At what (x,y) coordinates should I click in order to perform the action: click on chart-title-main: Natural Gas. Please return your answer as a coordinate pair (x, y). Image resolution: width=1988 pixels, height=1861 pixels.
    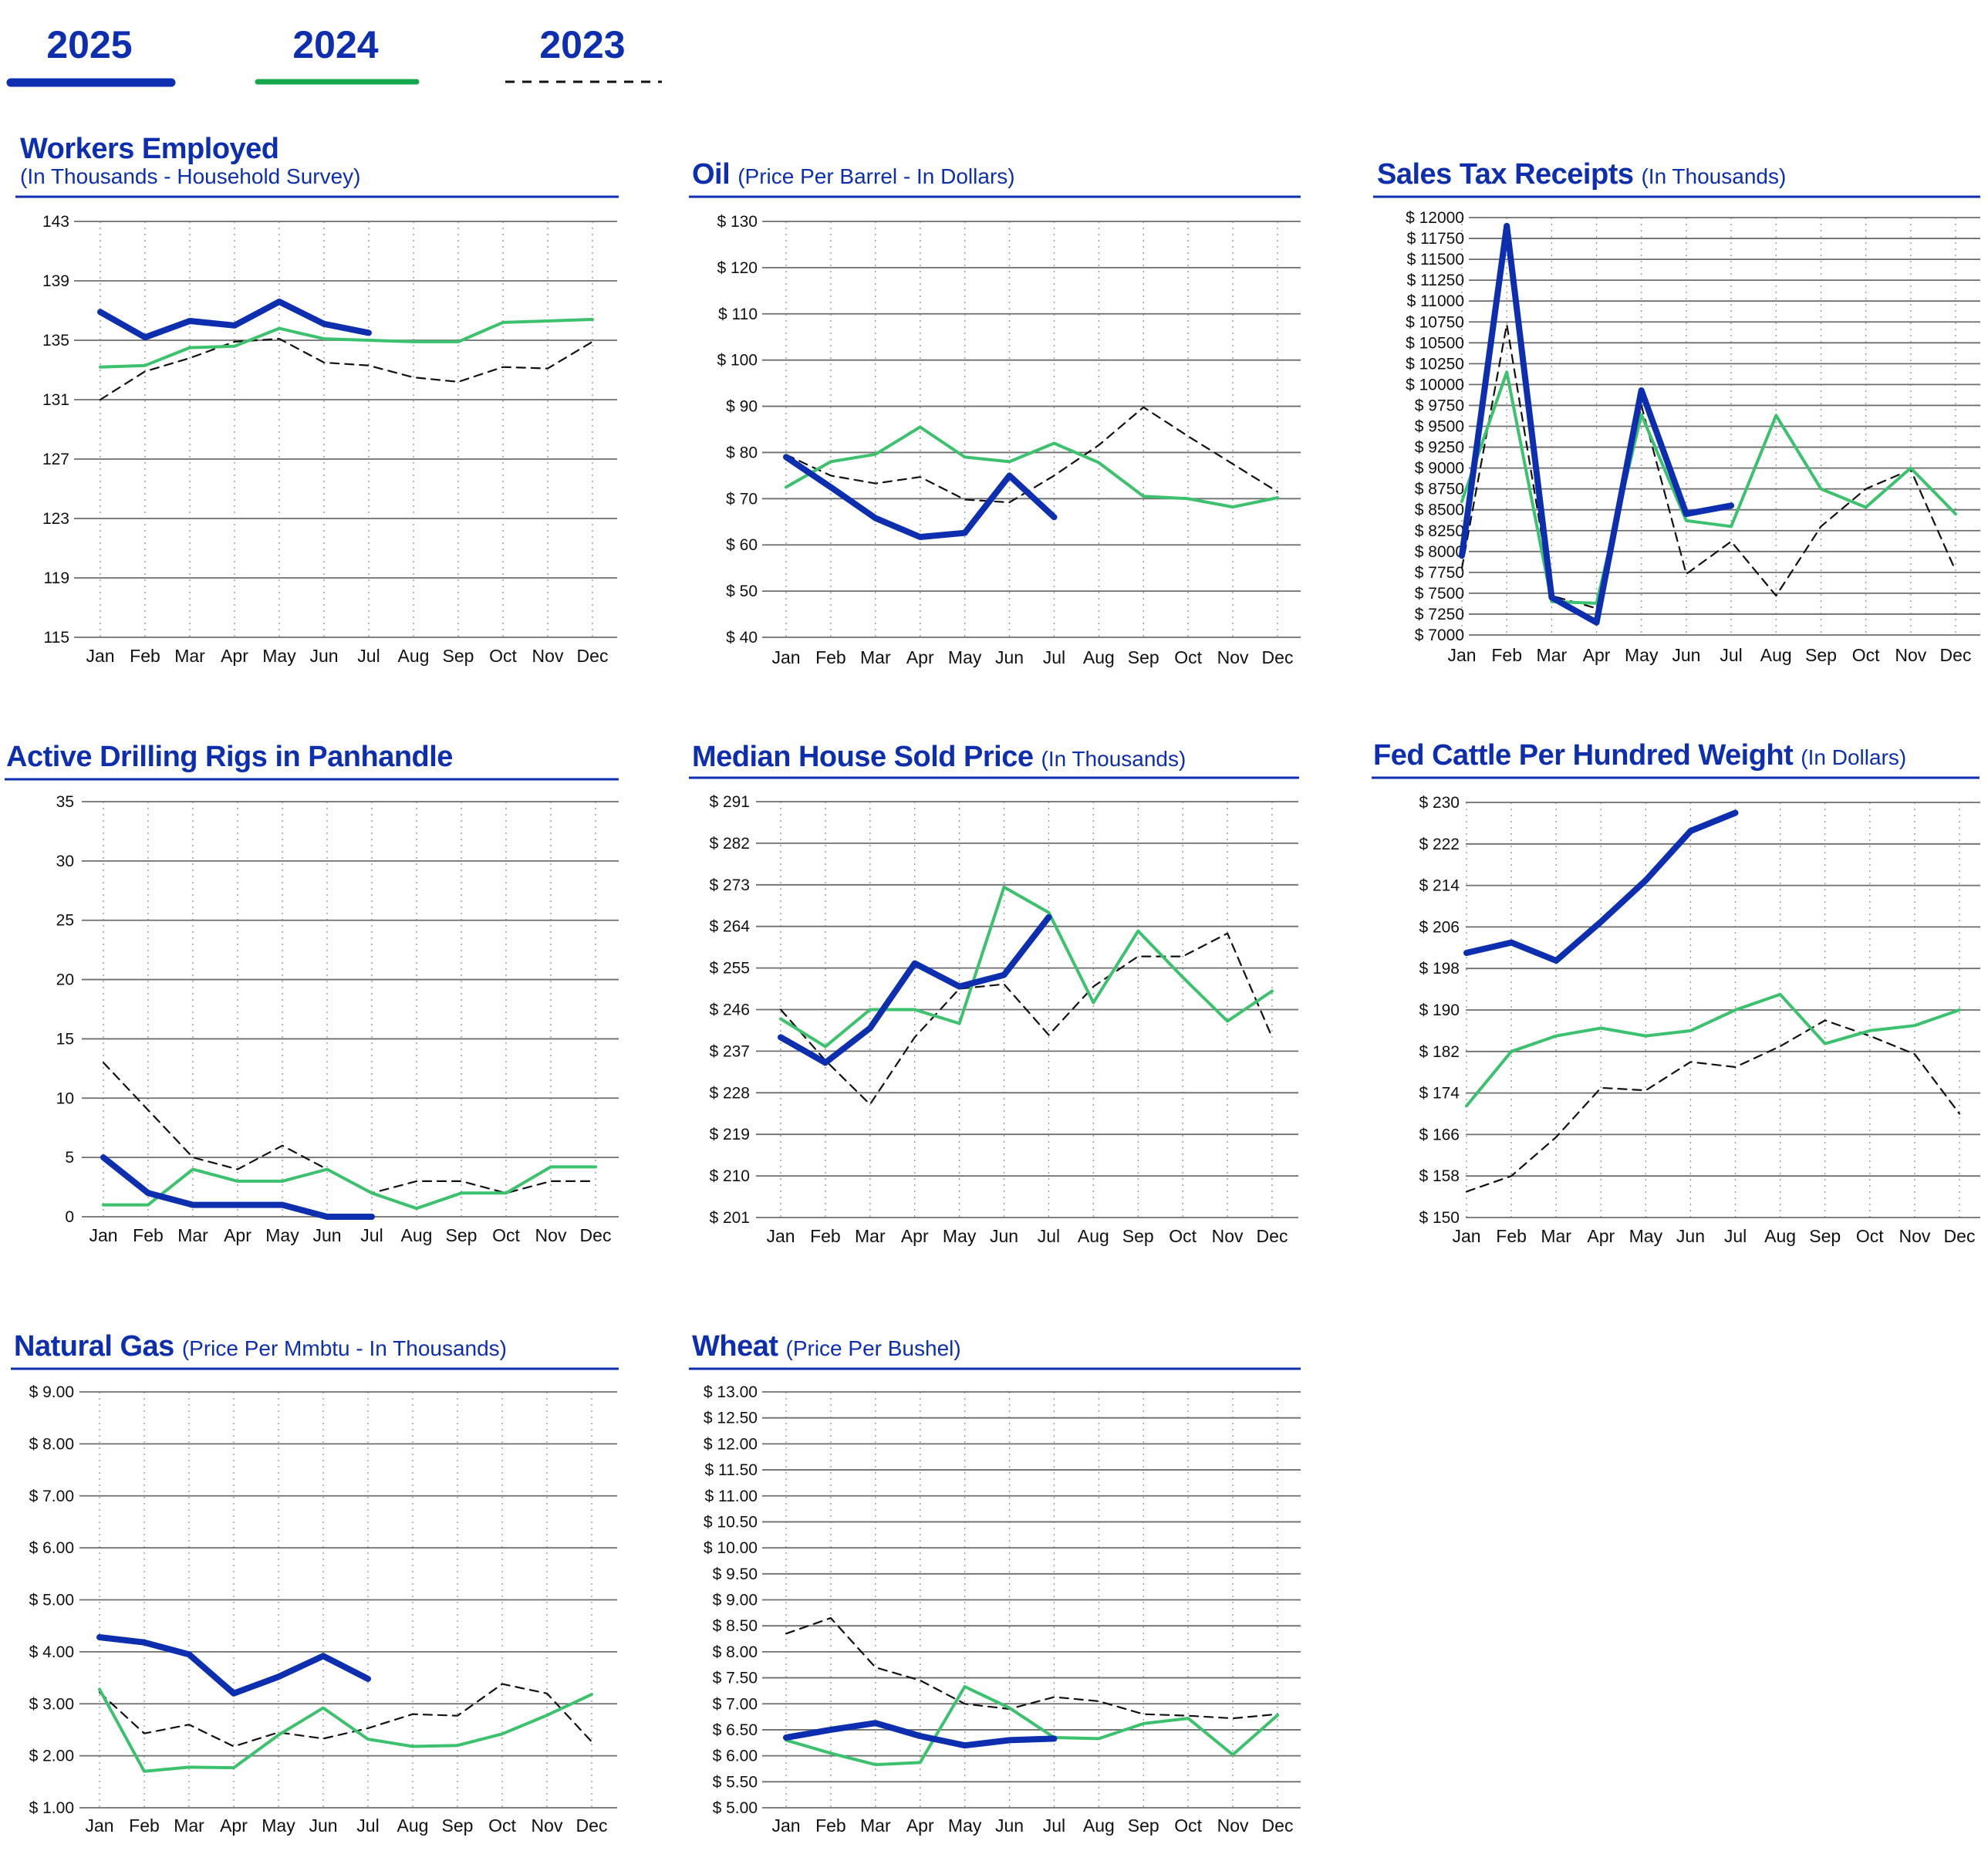
    Looking at the image, I should click on (94, 1347).